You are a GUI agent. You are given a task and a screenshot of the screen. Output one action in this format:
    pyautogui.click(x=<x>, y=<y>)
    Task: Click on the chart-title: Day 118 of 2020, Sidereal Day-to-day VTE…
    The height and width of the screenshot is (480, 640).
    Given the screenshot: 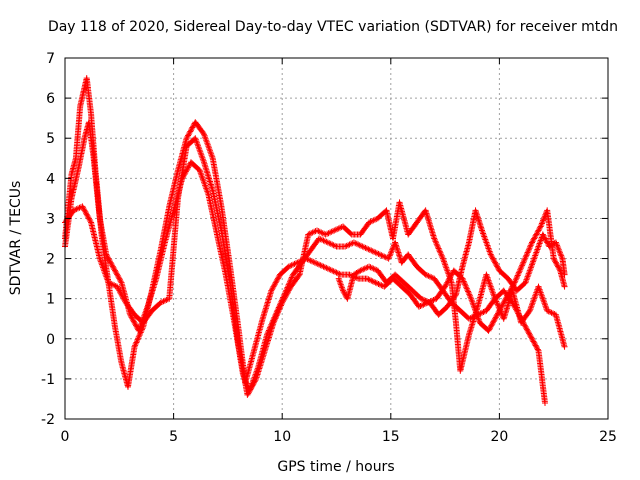 What is the action you would take?
    pyautogui.click(x=333, y=27)
    